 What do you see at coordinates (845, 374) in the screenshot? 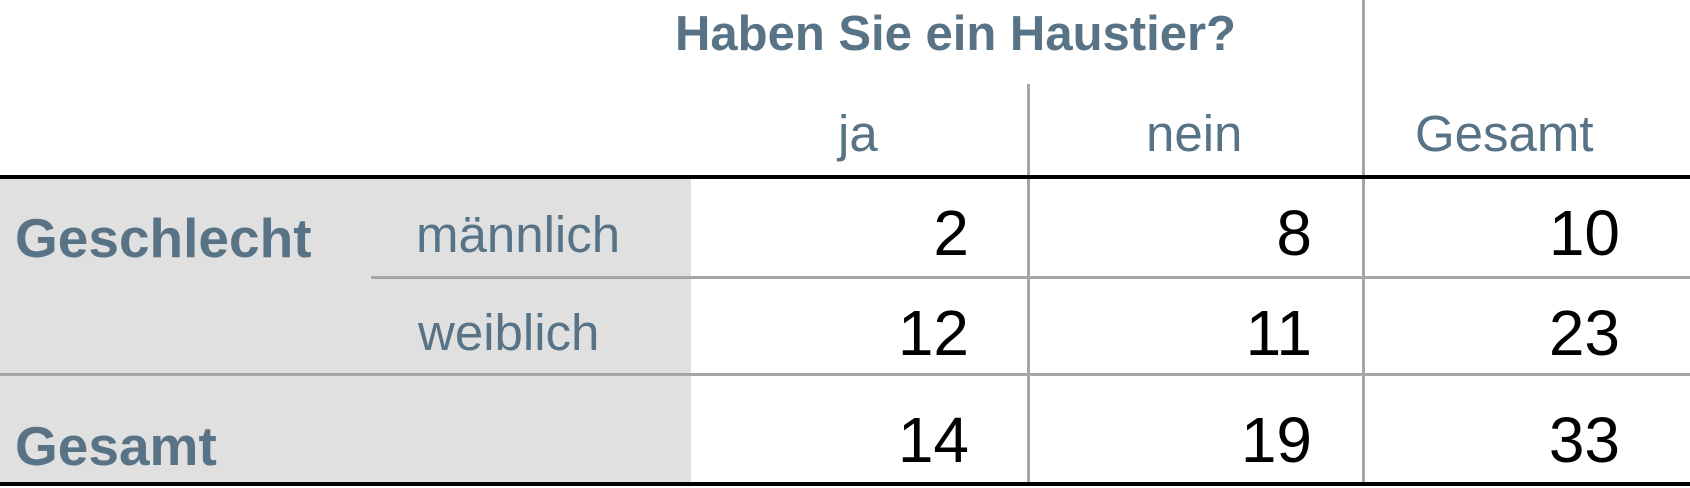
I see `row-divider-total` at bounding box center [845, 374].